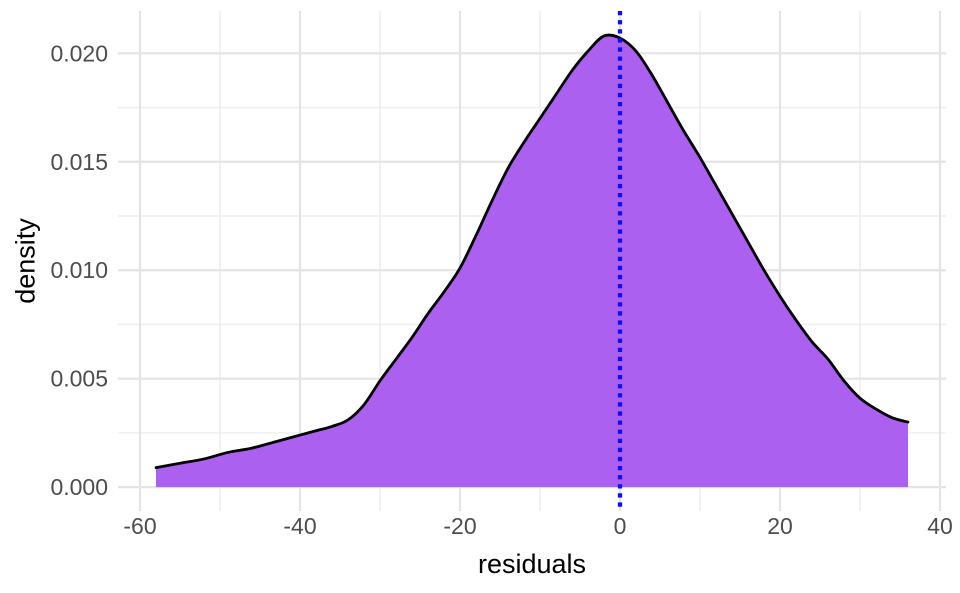 This screenshot has width=960, height=593. Describe the element at coordinates (459, 526) in the screenshot. I see `x-tick-label: -20` at that location.